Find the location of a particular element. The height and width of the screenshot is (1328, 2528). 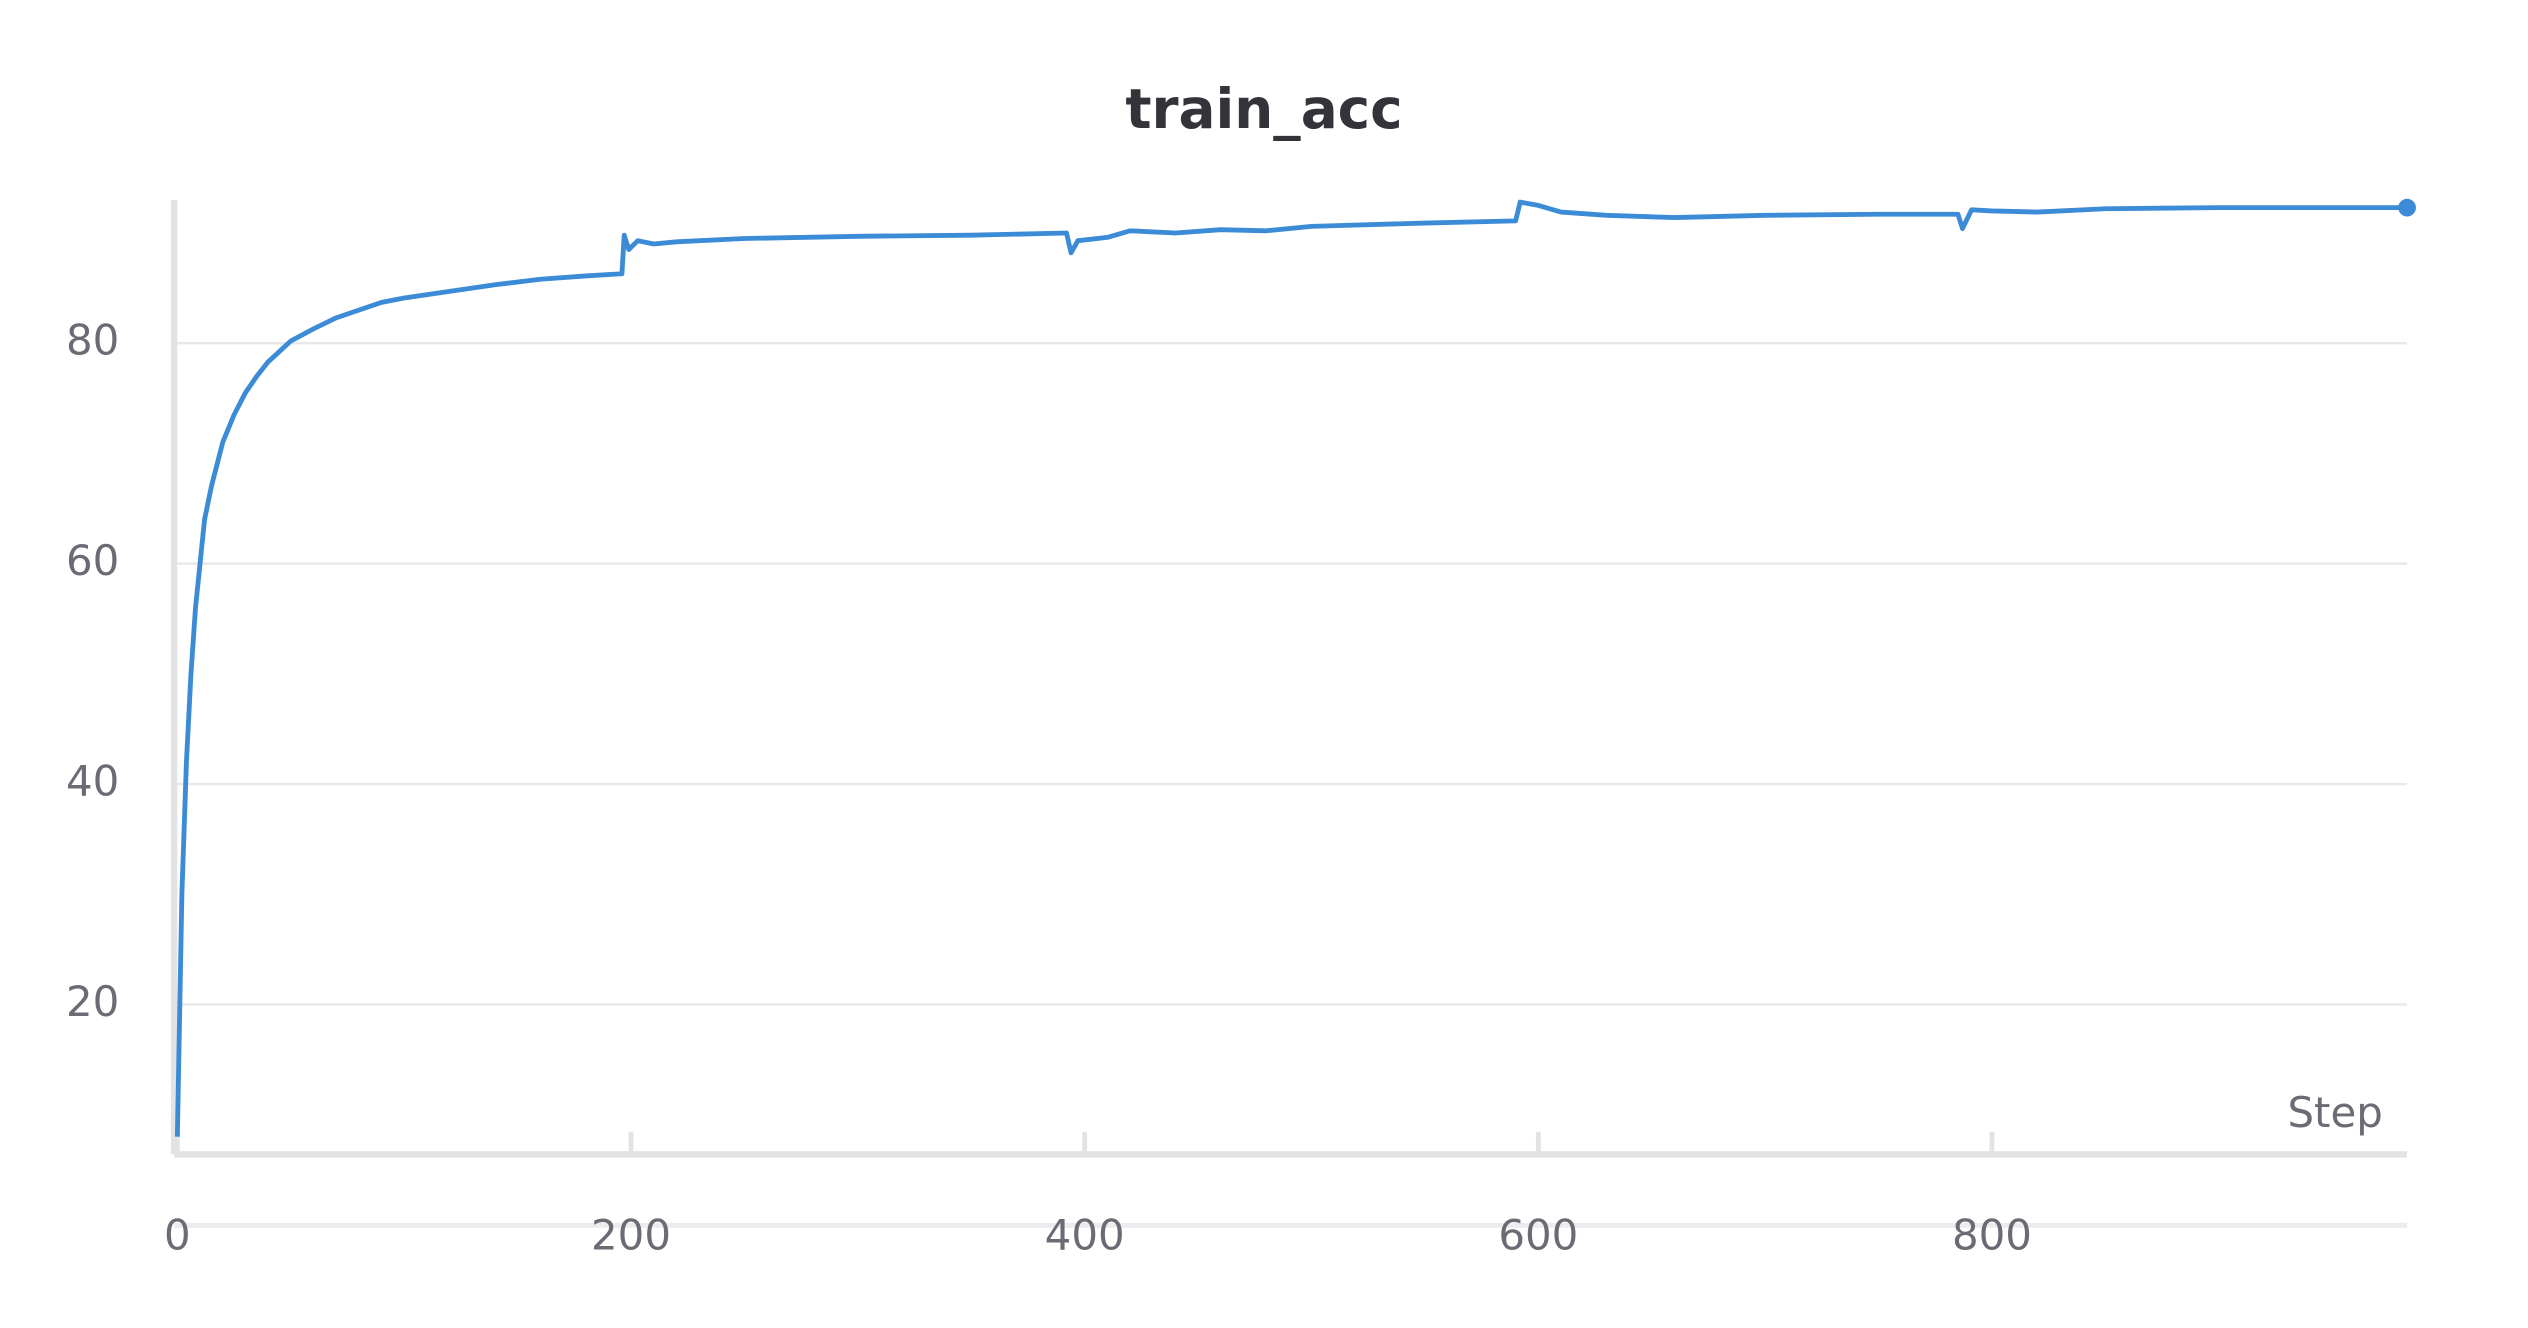

y-tick-label: 60 is located at coordinates (92, 560).